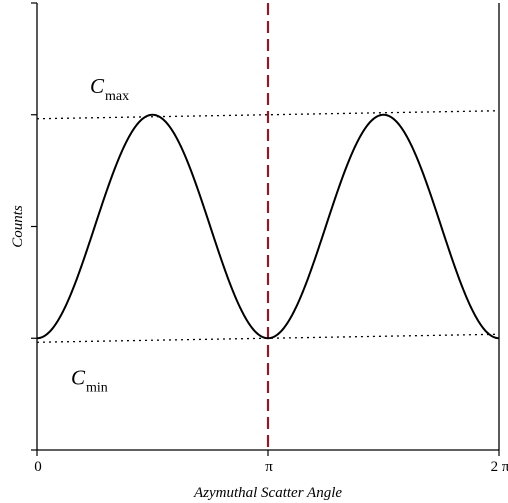 The width and height of the screenshot is (508, 503). What do you see at coordinates (267, 493) in the screenshot?
I see `x-axis-title: Azymuthal Scatter Angle` at bounding box center [267, 493].